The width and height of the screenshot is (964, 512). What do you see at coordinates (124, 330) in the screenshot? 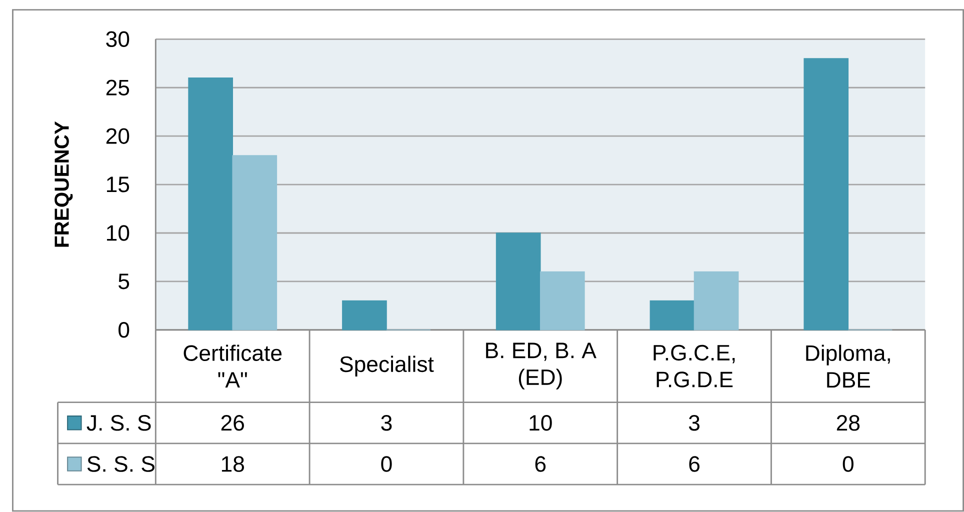
I see `y-tick-label: 0` at bounding box center [124, 330].